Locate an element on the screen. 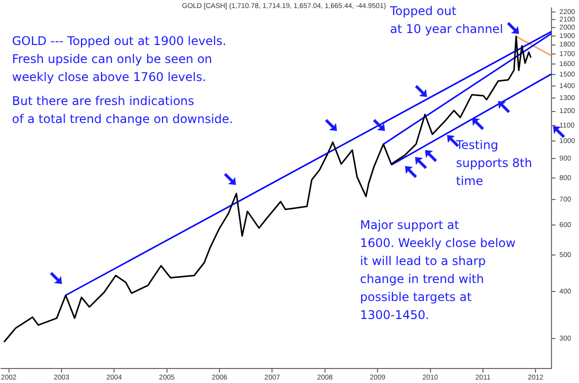 This screenshot has height=383, width=579. annotation: Major support at 1600. Weekly close below it will lead to a sharp change in trend with possible targets at 1300-1450. is located at coordinates (438, 270).